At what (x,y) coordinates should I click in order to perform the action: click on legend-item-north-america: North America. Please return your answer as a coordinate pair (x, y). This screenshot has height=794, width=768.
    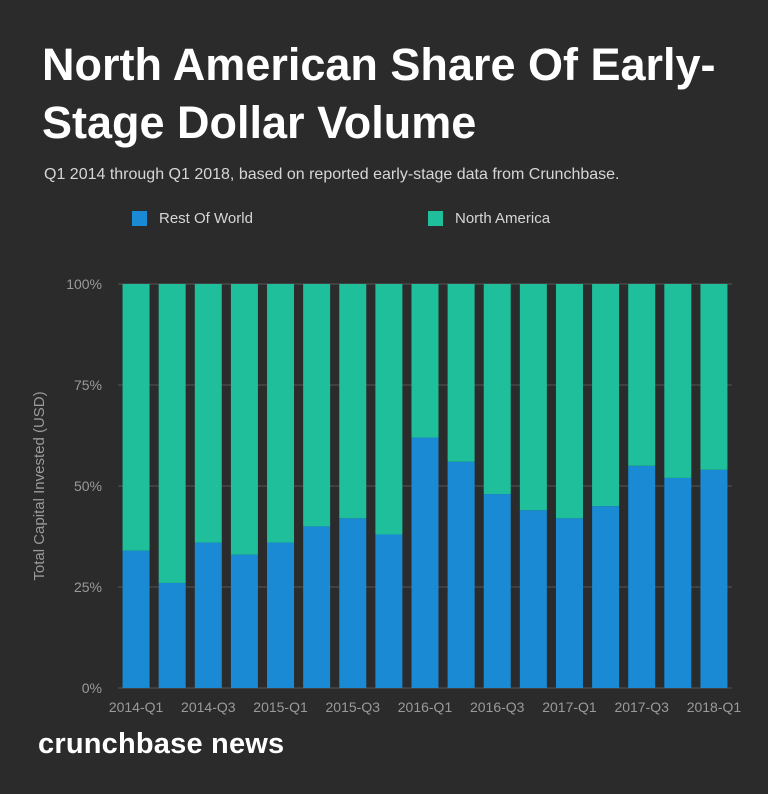
    Looking at the image, I should click on (489, 218).